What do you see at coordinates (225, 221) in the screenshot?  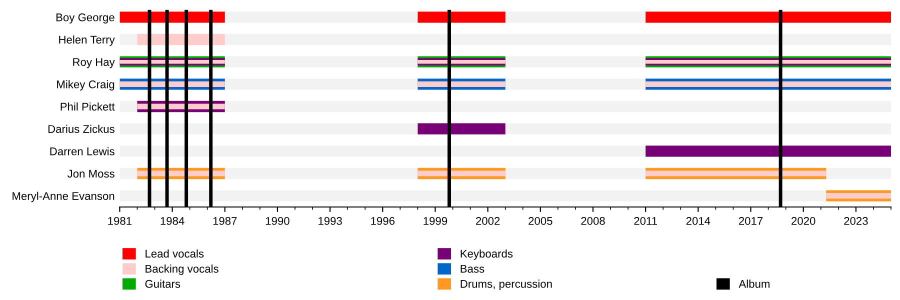 I see `x-tick-label: 1987` at bounding box center [225, 221].